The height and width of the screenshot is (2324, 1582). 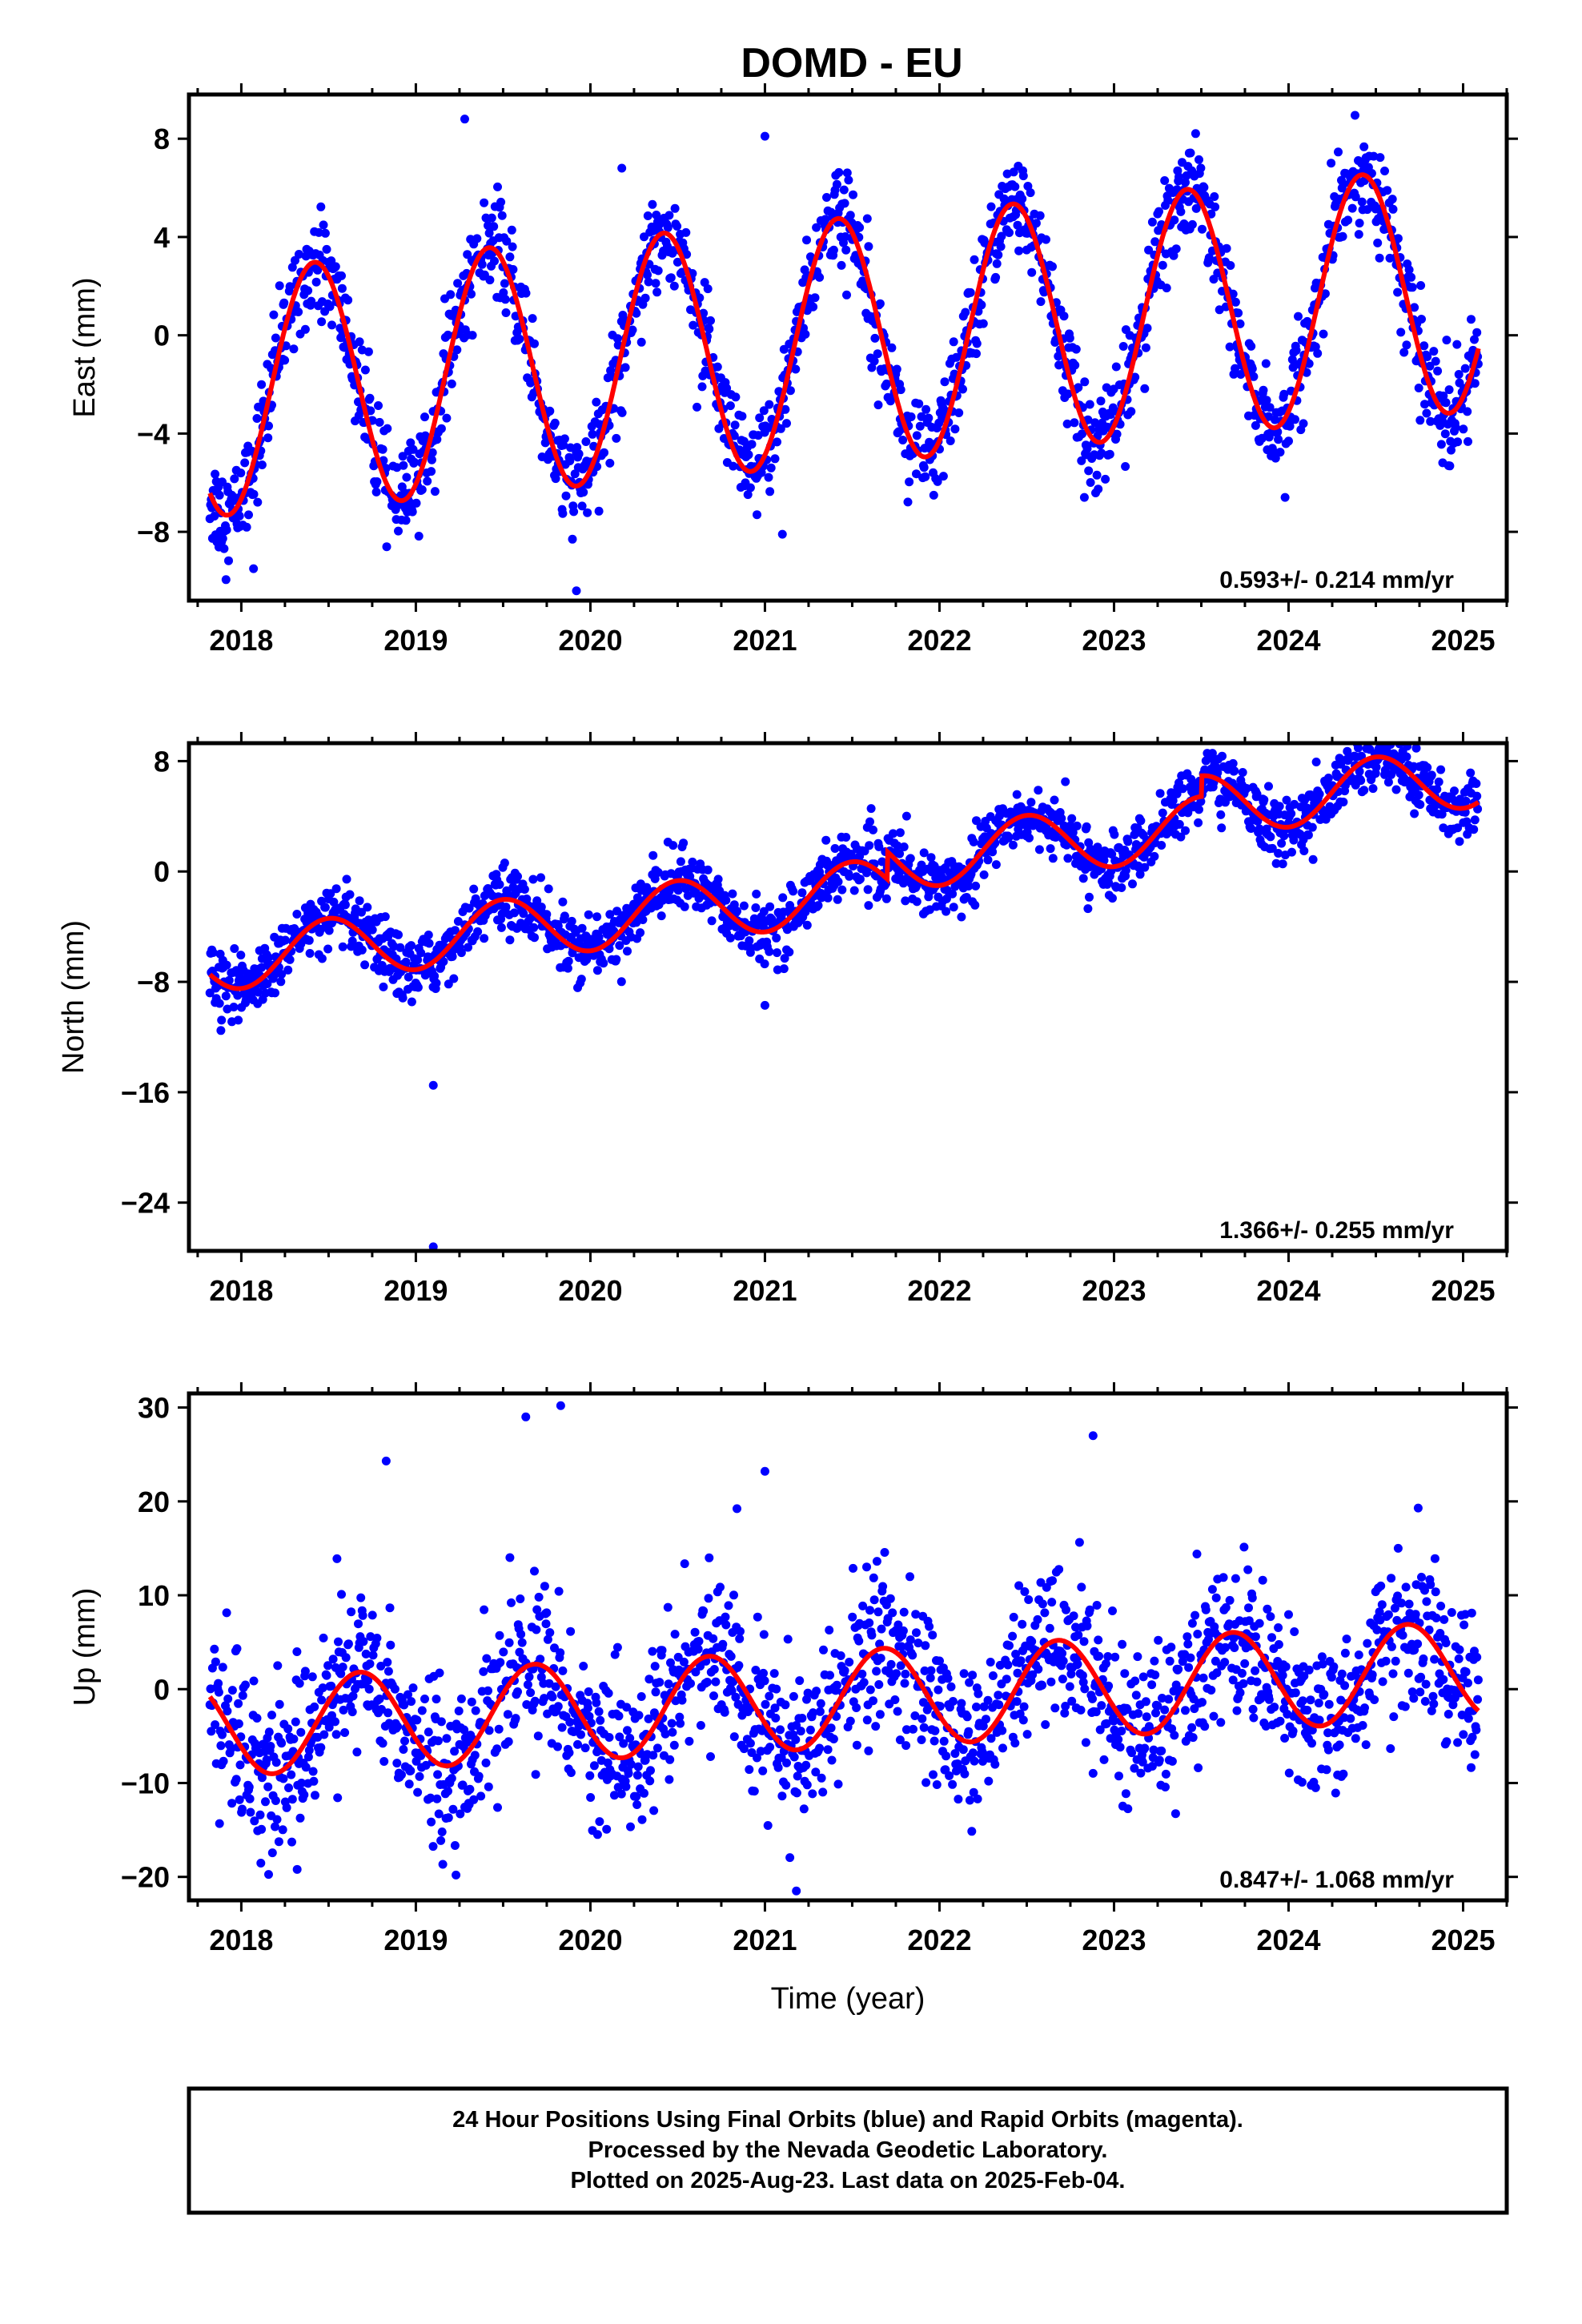 What do you see at coordinates (162, 238) in the screenshot?
I see `y-tick-label: 4` at bounding box center [162, 238].